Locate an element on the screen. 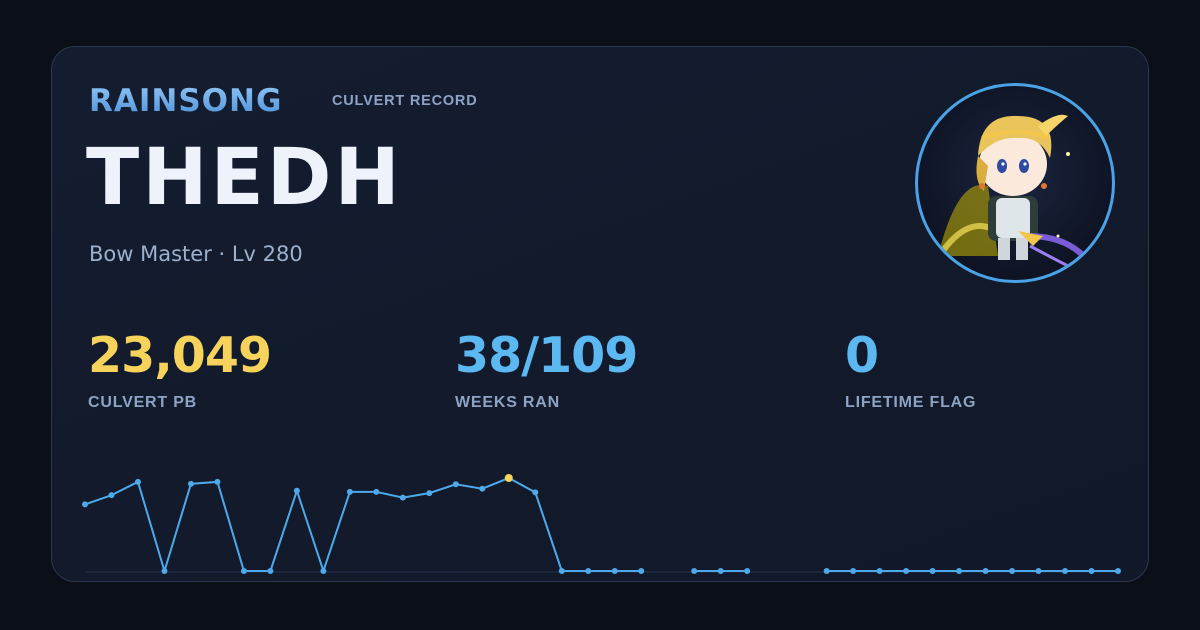  stat-weeks-ran: 38/109 WEEKS RAN is located at coordinates (546, 369).